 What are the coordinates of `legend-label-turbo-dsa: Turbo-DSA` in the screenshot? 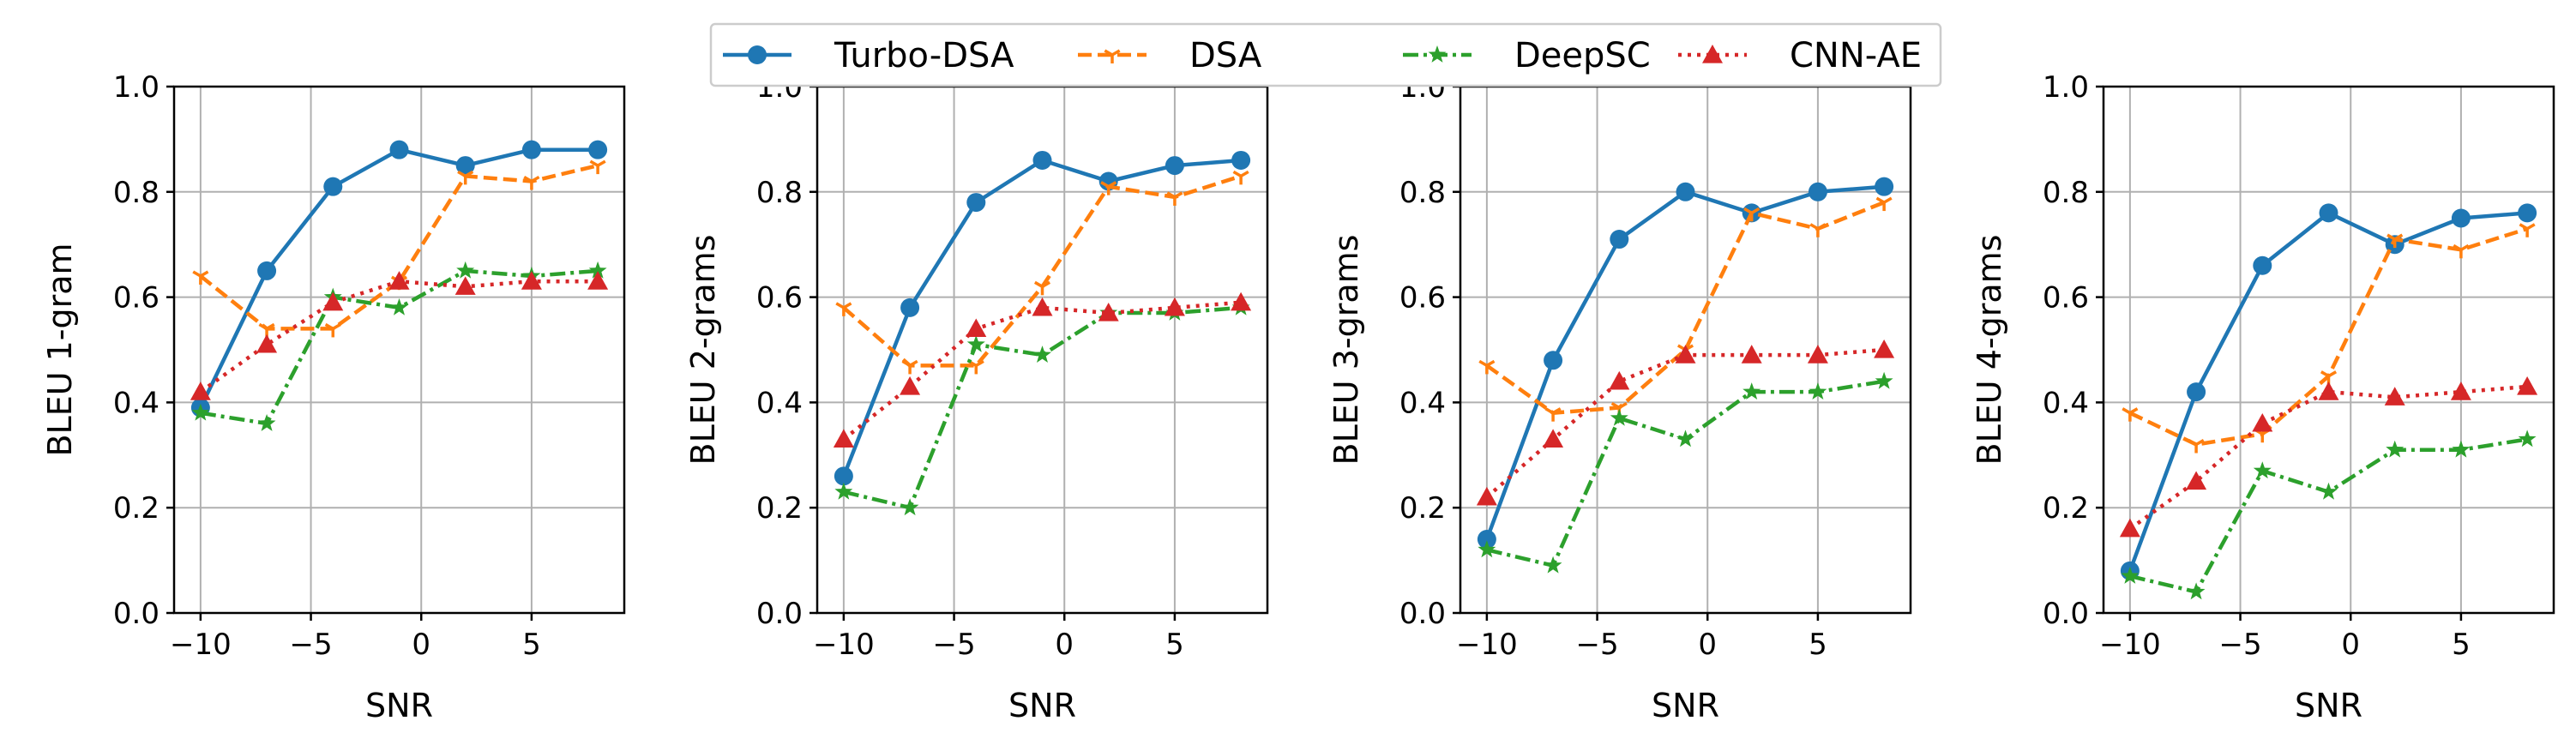 It's located at (924, 56).